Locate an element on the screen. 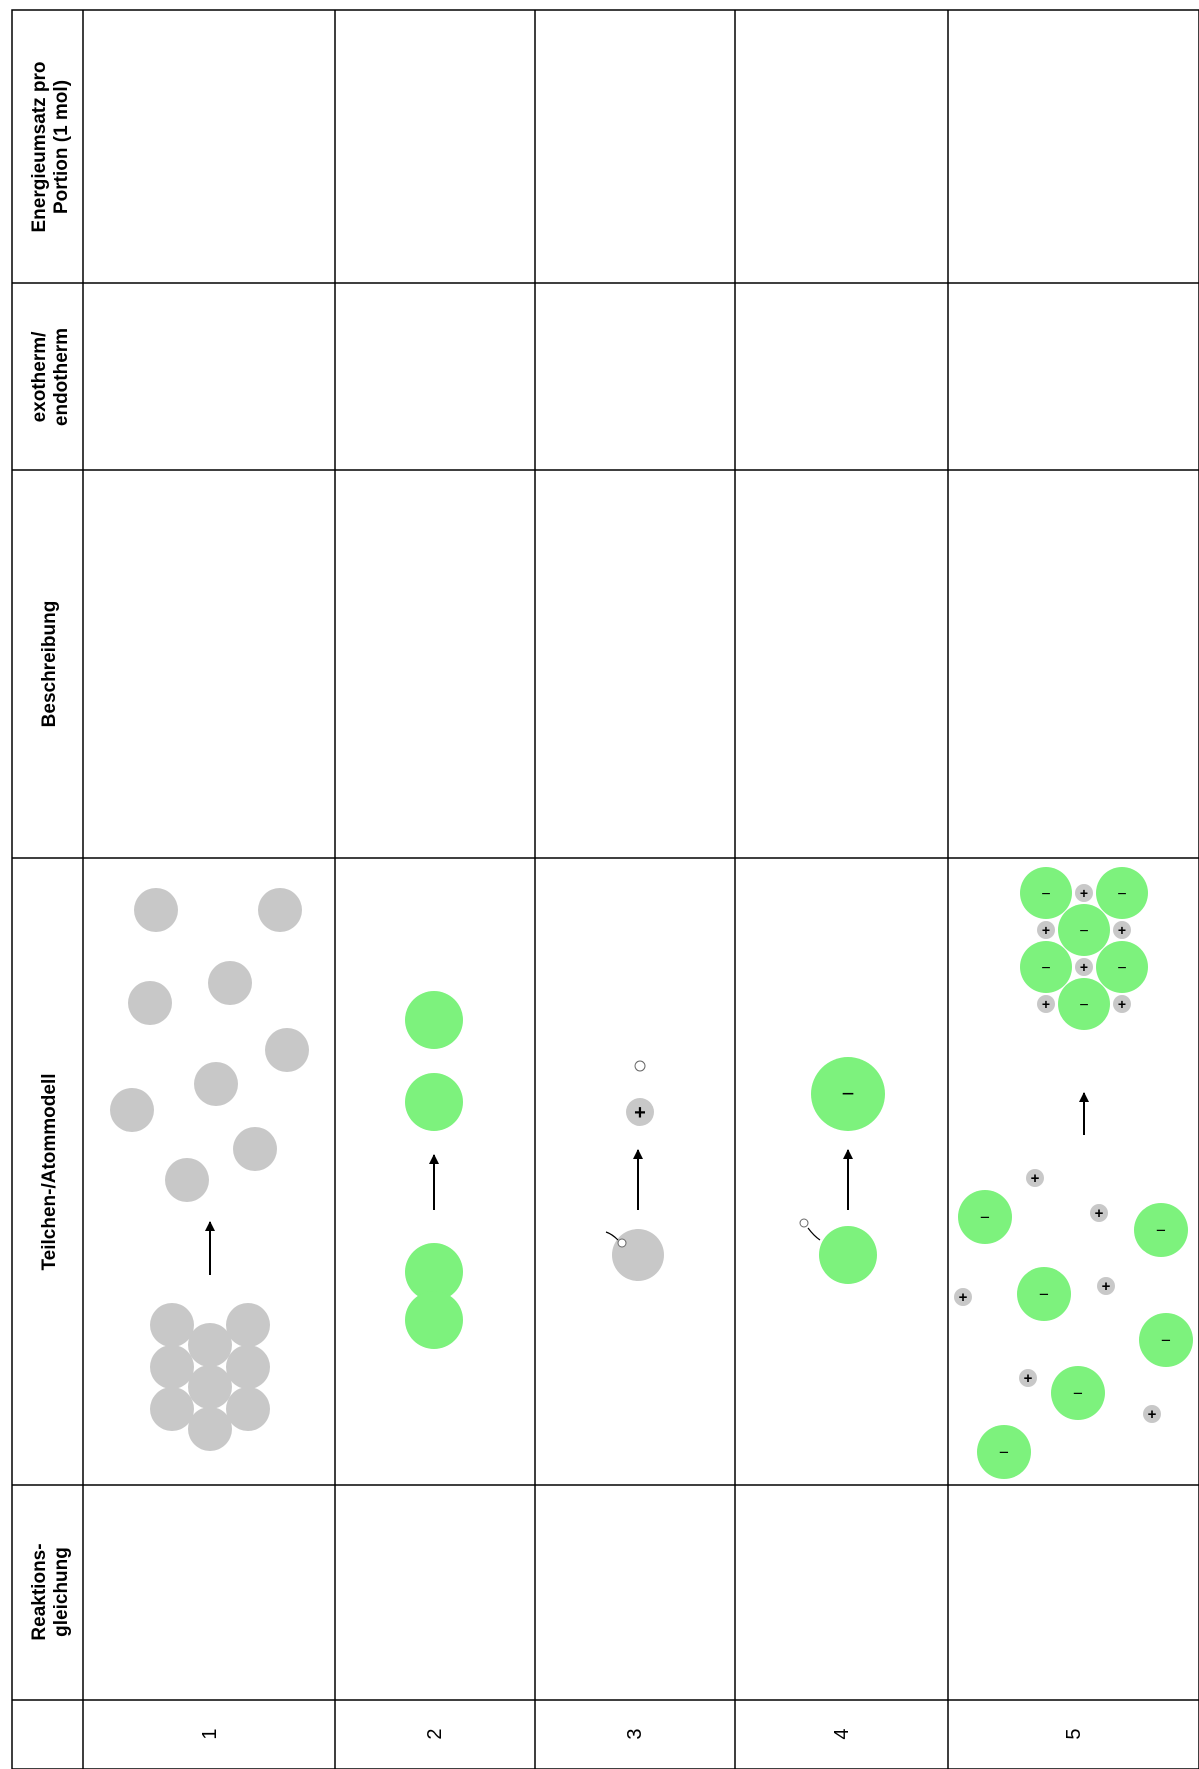  row-number-2: 2 is located at coordinates (435, 1733).